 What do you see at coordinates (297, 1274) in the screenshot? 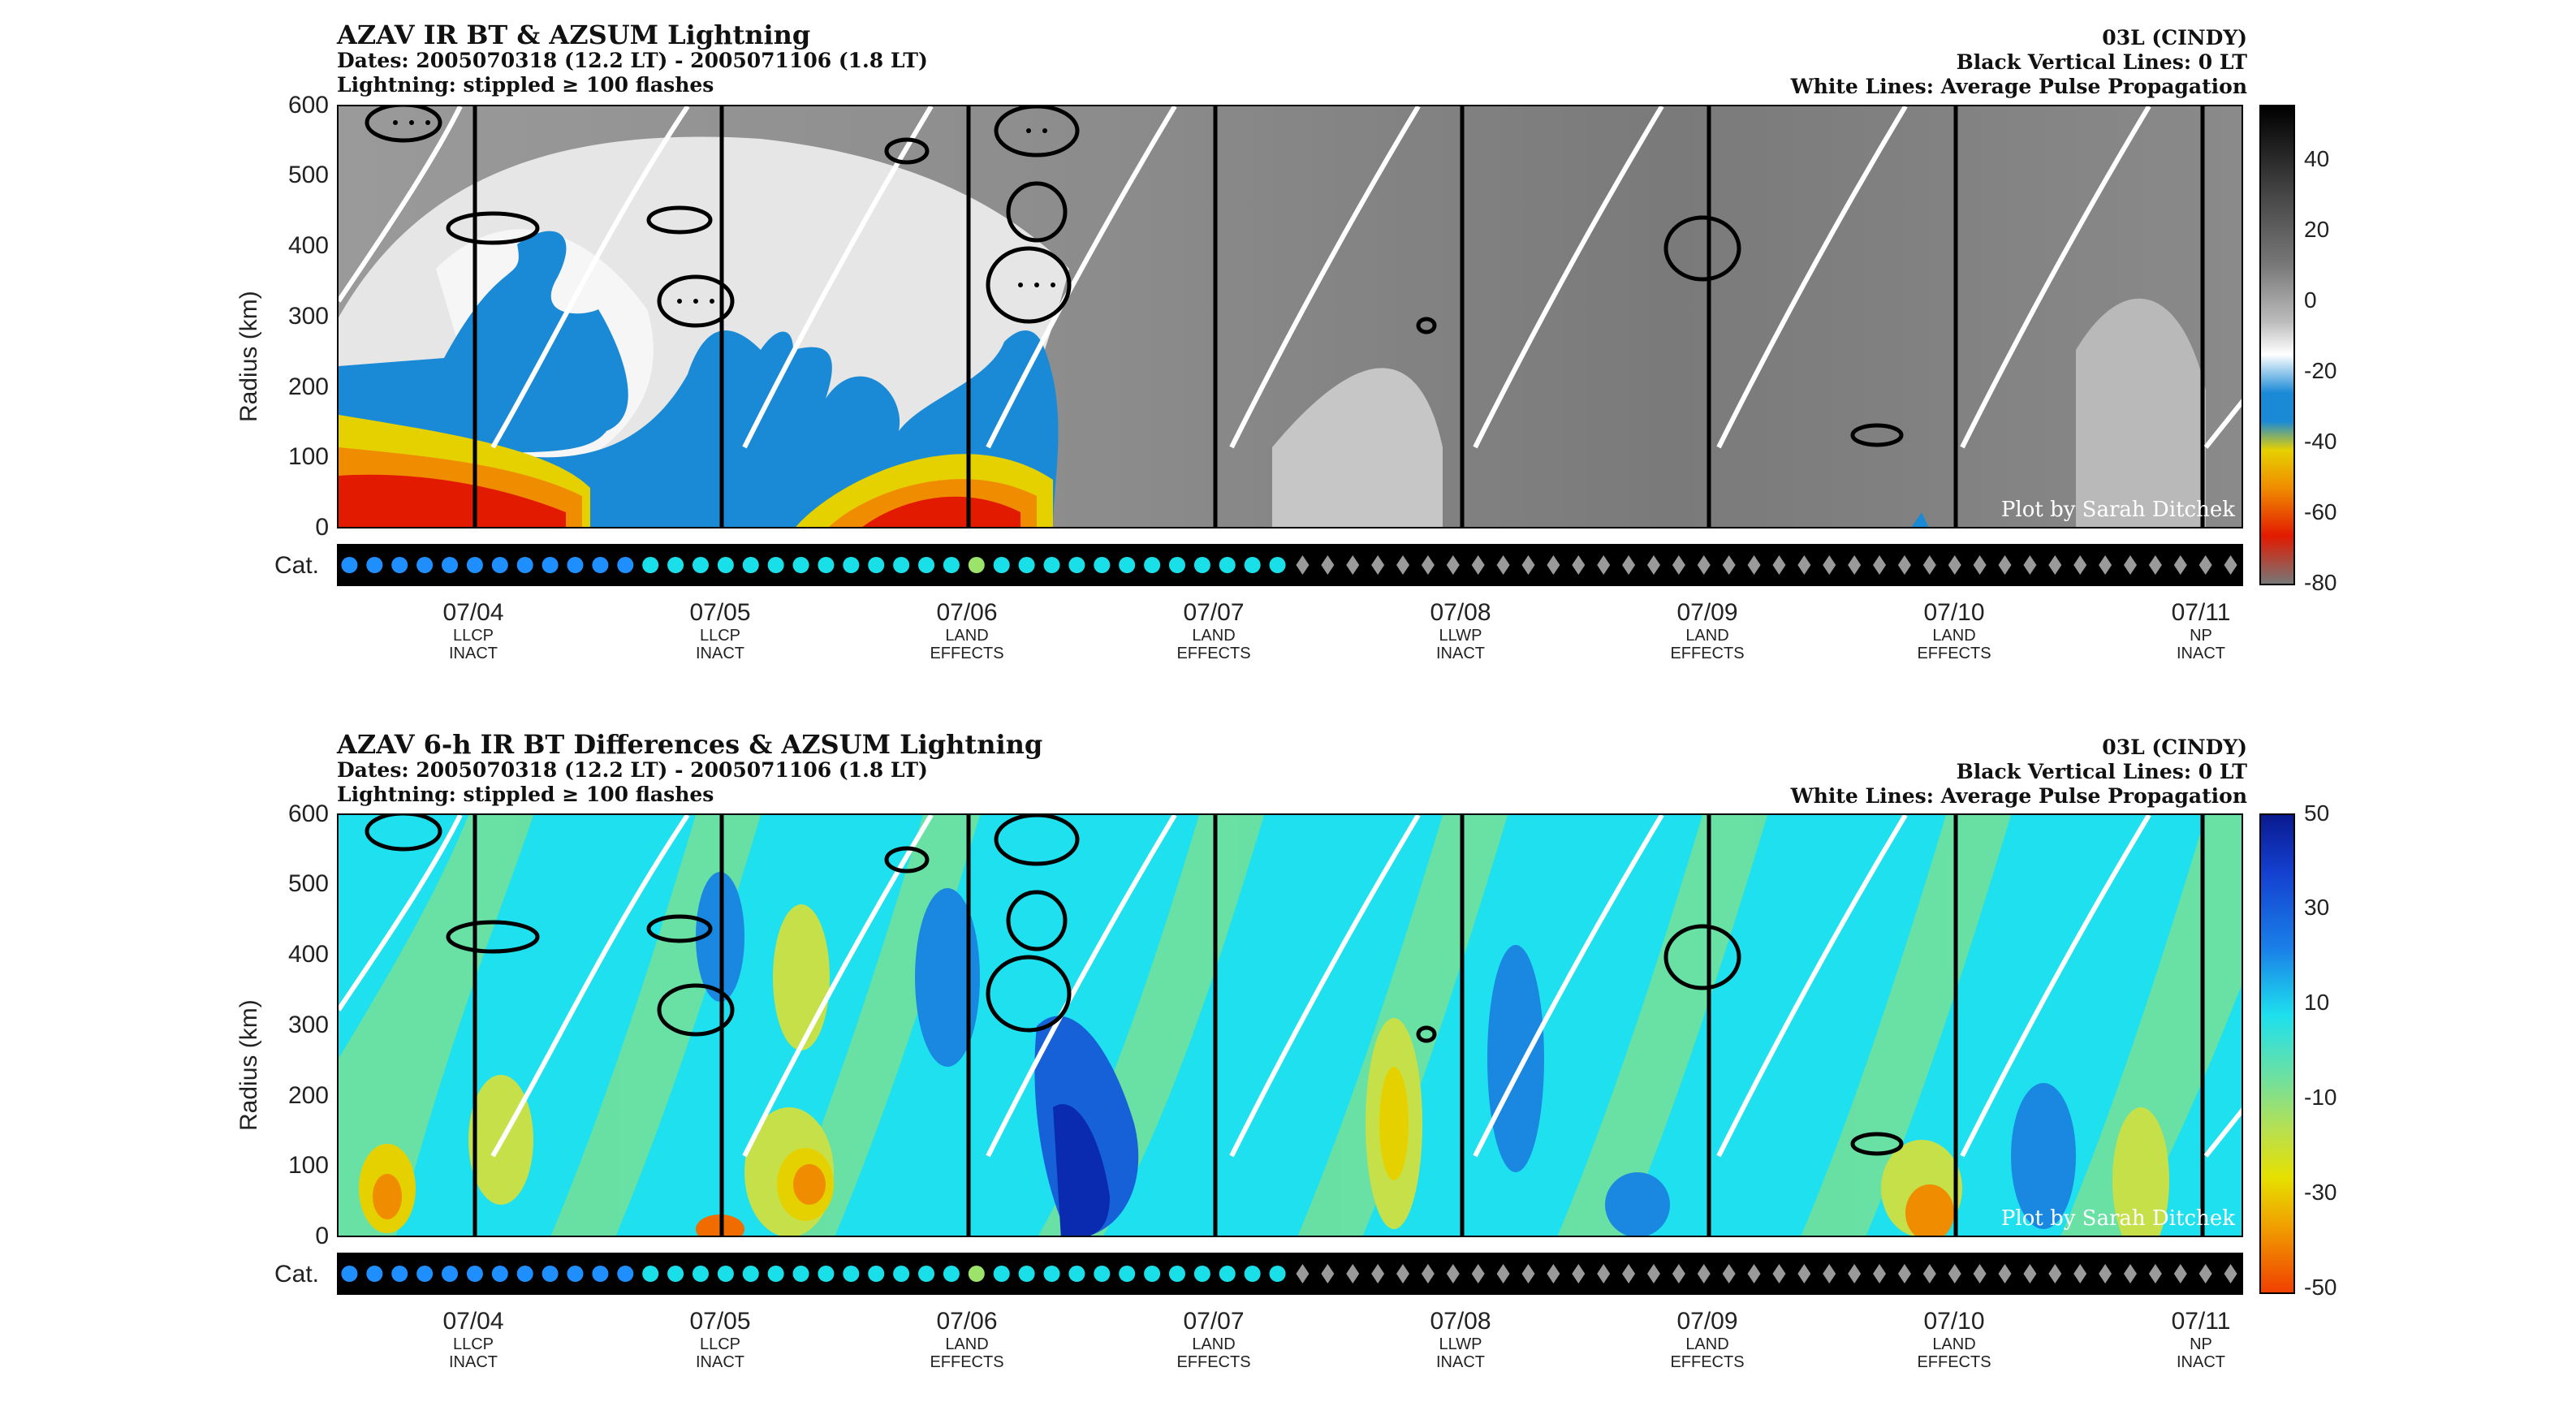
I see `bottom-cat-label: Cat.` at bounding box center [297, 1274].